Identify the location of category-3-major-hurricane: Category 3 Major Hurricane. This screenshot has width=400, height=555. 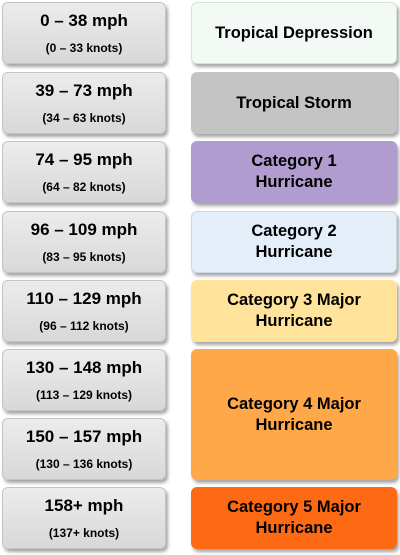
(294, 311).